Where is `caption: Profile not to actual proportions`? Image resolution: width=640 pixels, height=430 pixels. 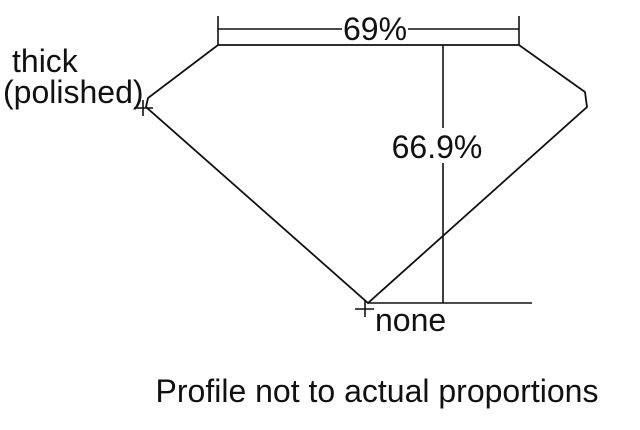 caption: Profile not to actual proportions is located at coordinates (377, 391).